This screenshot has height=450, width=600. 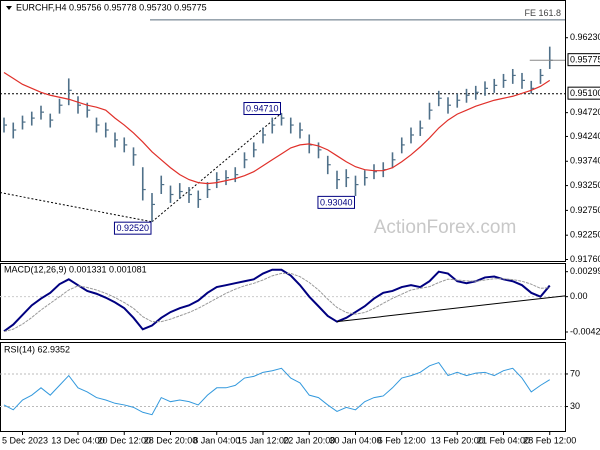 What do you see at coordinates (277, 388) in the screenshot?
I see `rsi-line` at bounding box center [277, 388].